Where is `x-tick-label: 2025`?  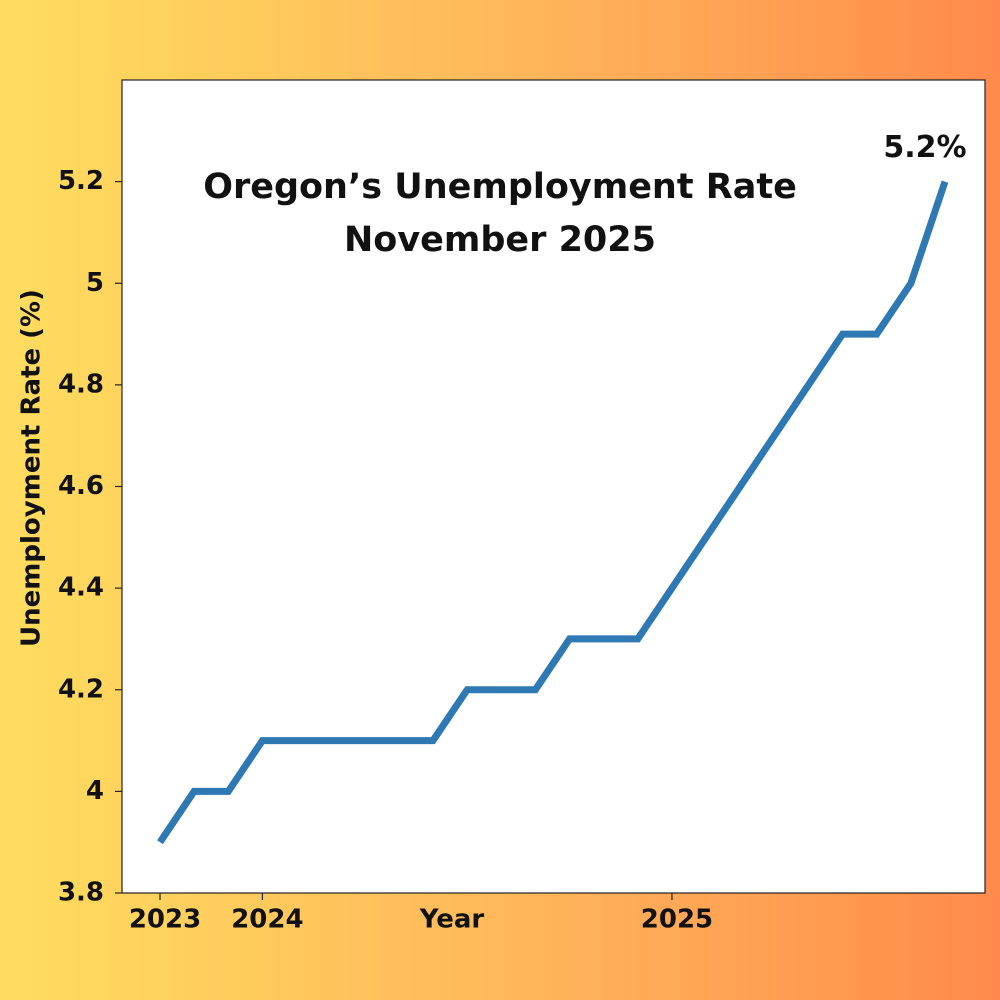 x-tick-label: 2025 is located at coordinates (677, 920).